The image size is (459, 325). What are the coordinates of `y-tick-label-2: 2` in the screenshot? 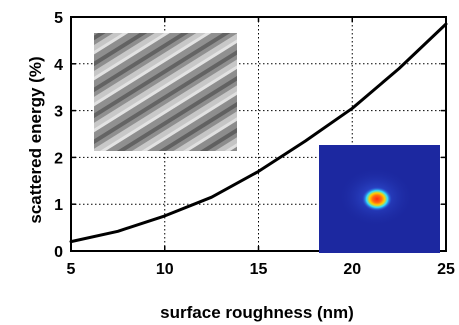 It's located at (58, 158).